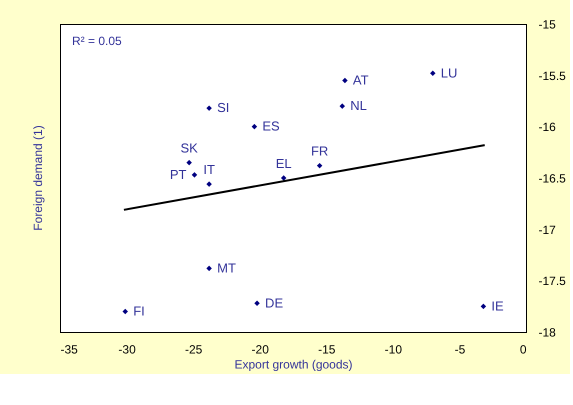 The height and width of the screenshot is (405, 573). Describe the element at coordinates (547, 25) in the screenshot. I see `y-tick-label: -15` at that location.